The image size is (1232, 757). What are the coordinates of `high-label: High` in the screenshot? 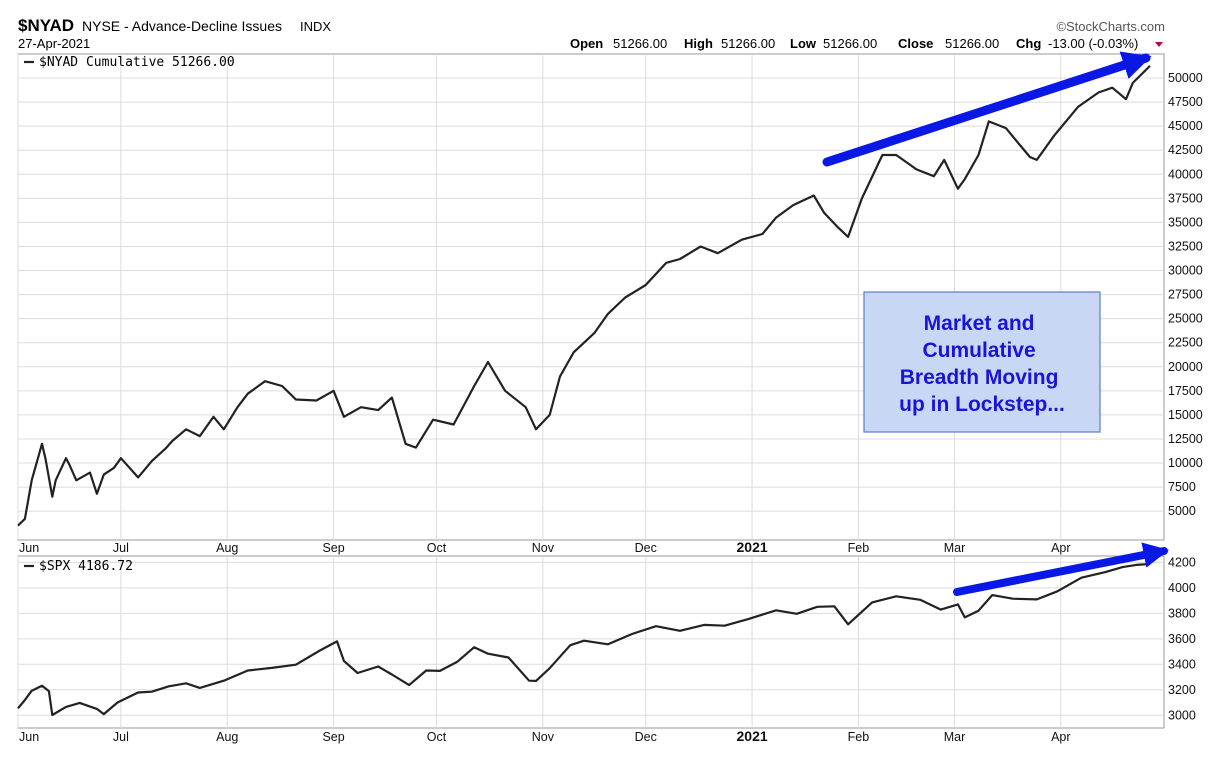 It's located at (698, 43).